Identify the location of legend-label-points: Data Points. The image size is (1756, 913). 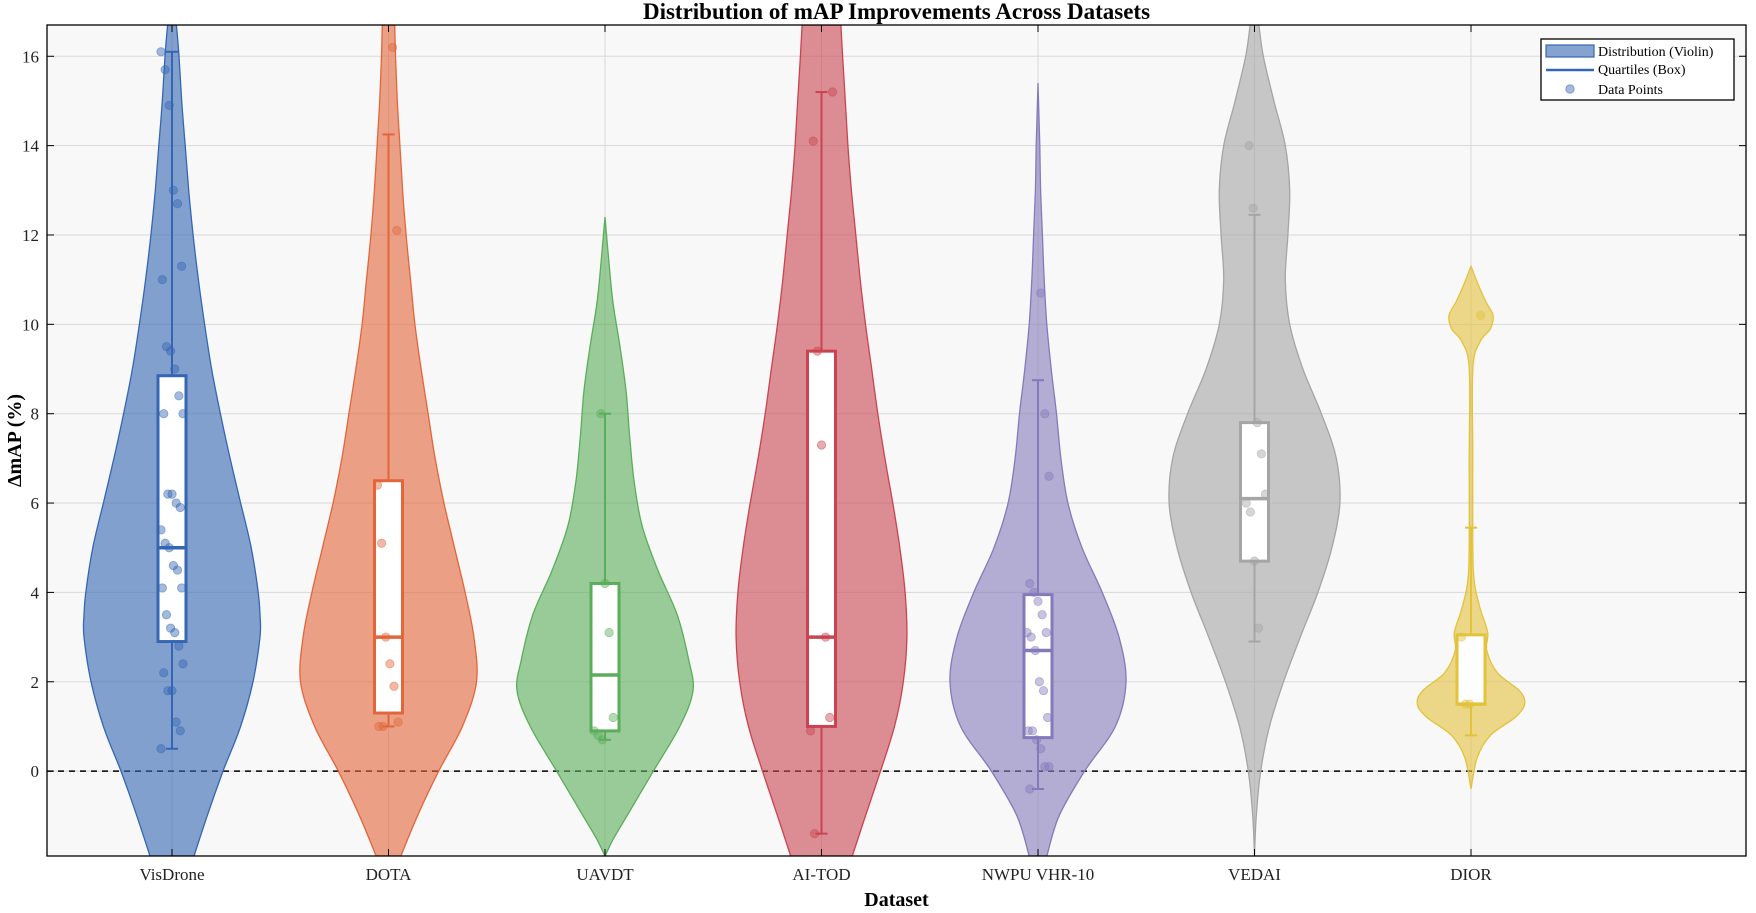
(1630, 90).